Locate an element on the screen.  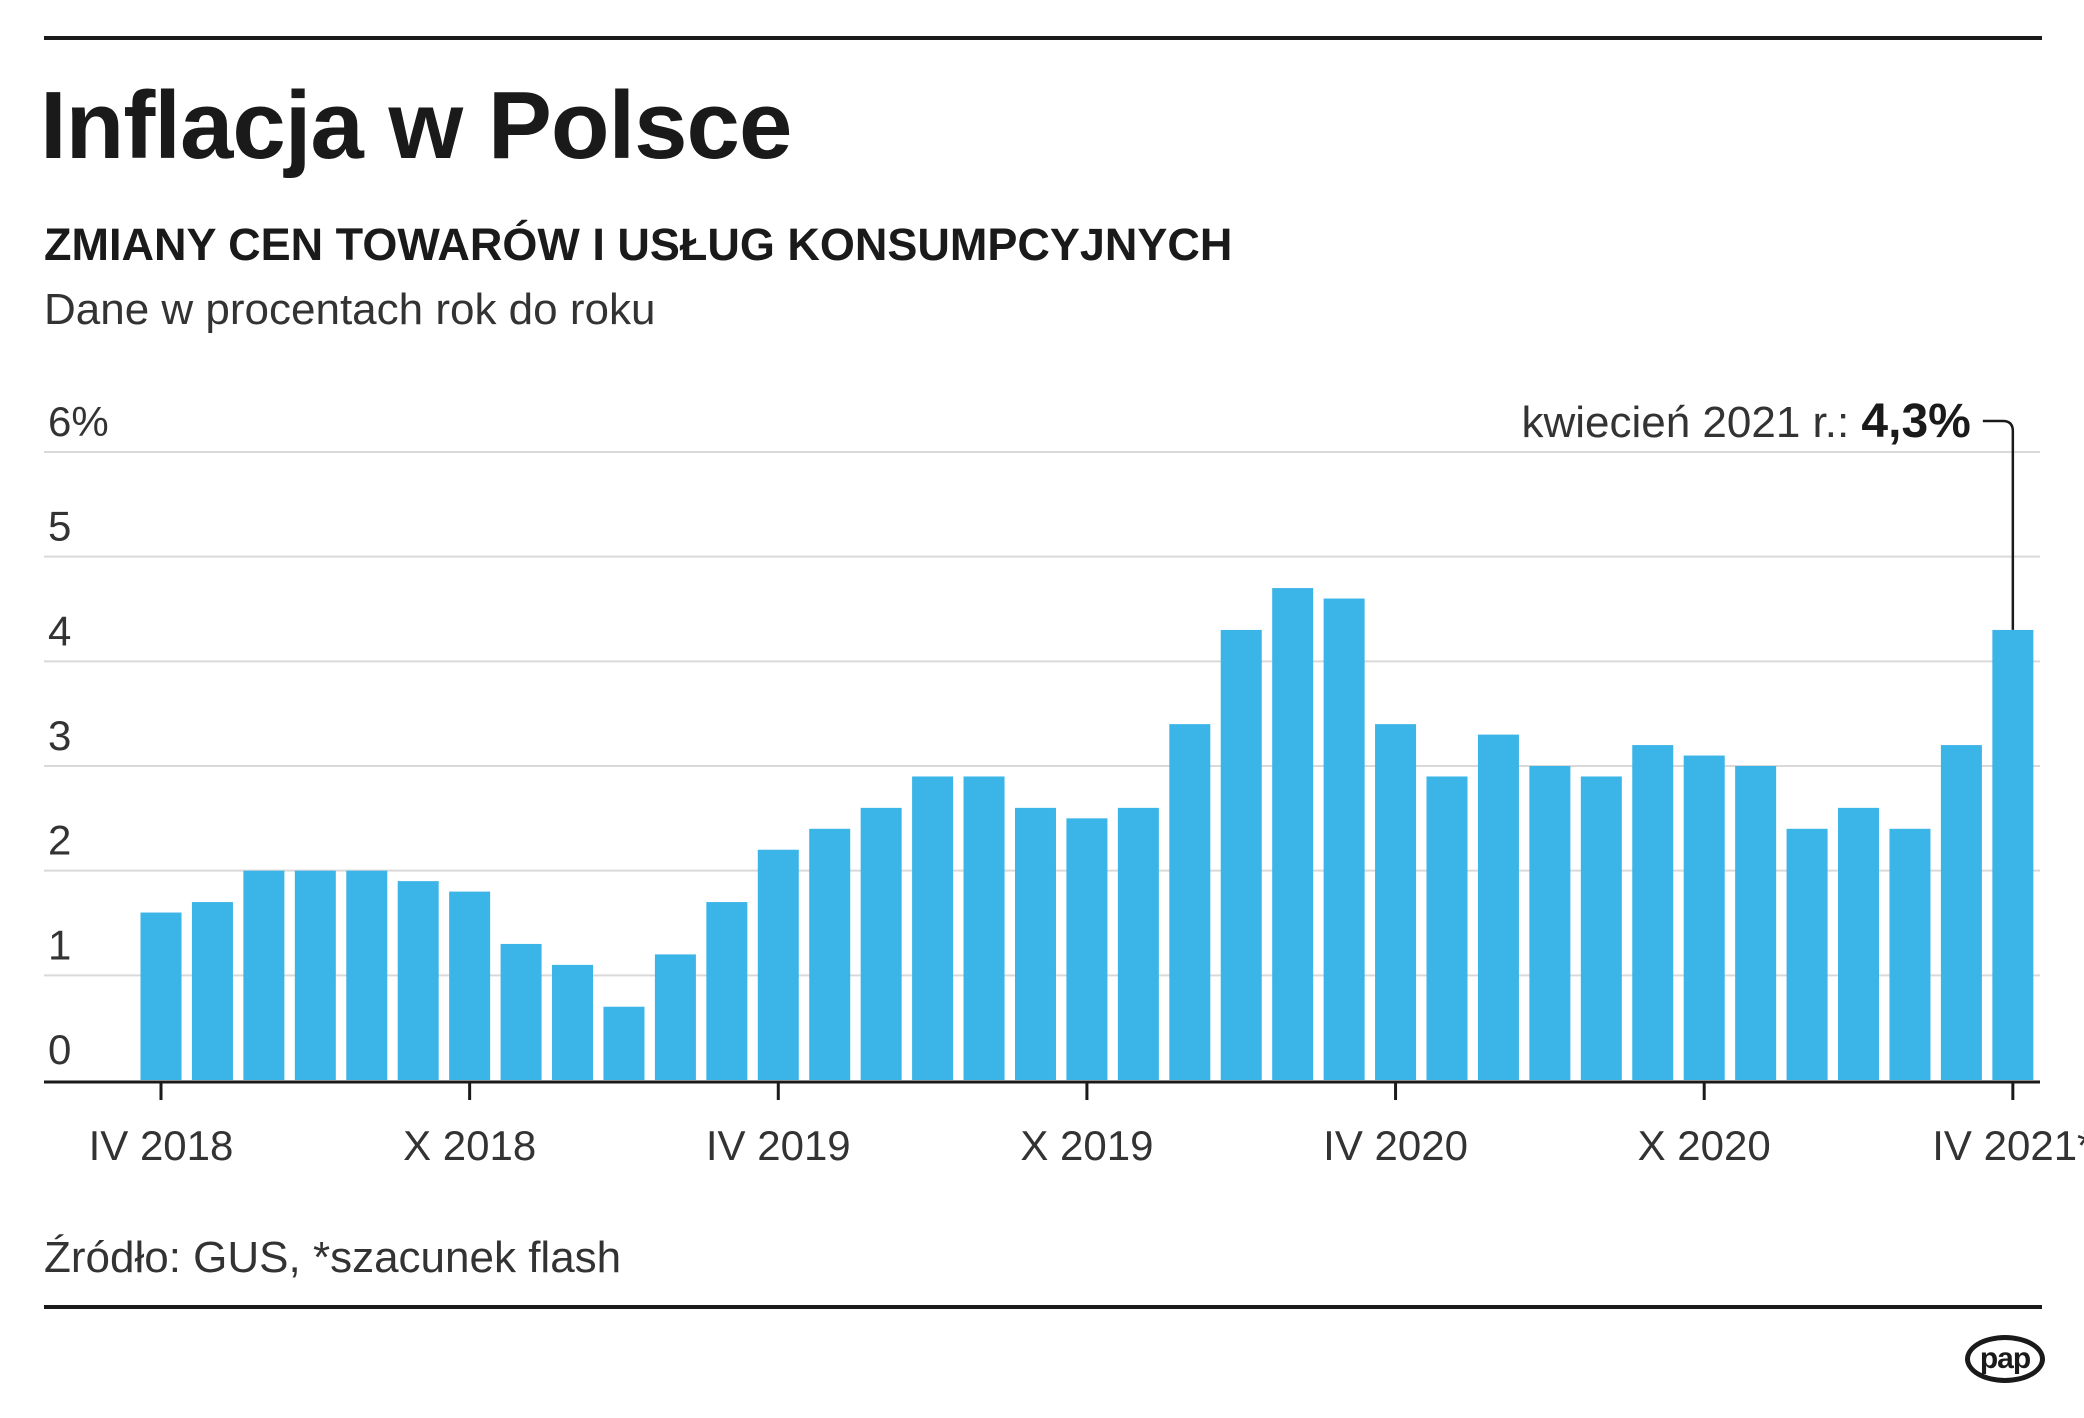
pap-logo: pap is located at coordinates (2005, 1359).